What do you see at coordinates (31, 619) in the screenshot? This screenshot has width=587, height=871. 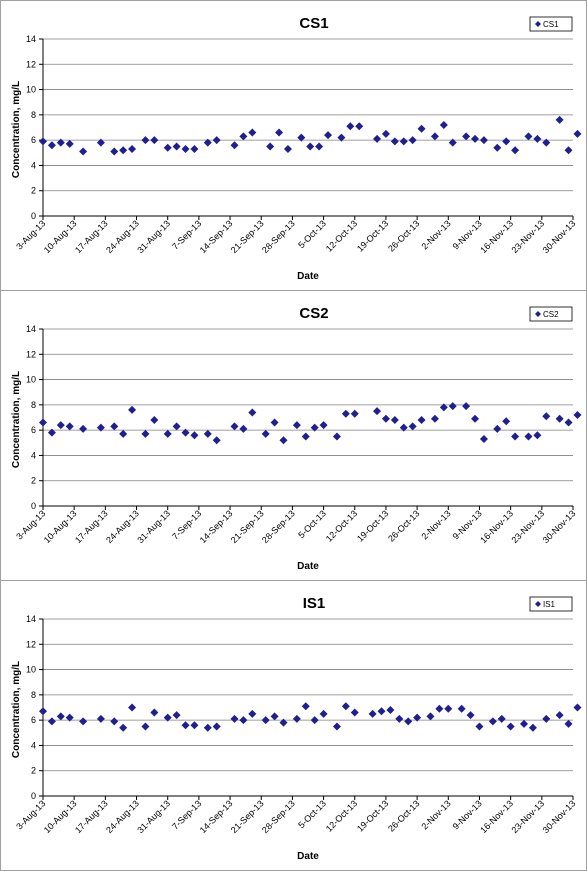 I see `y-tick-label: 14` at bounding box center [31, 619].